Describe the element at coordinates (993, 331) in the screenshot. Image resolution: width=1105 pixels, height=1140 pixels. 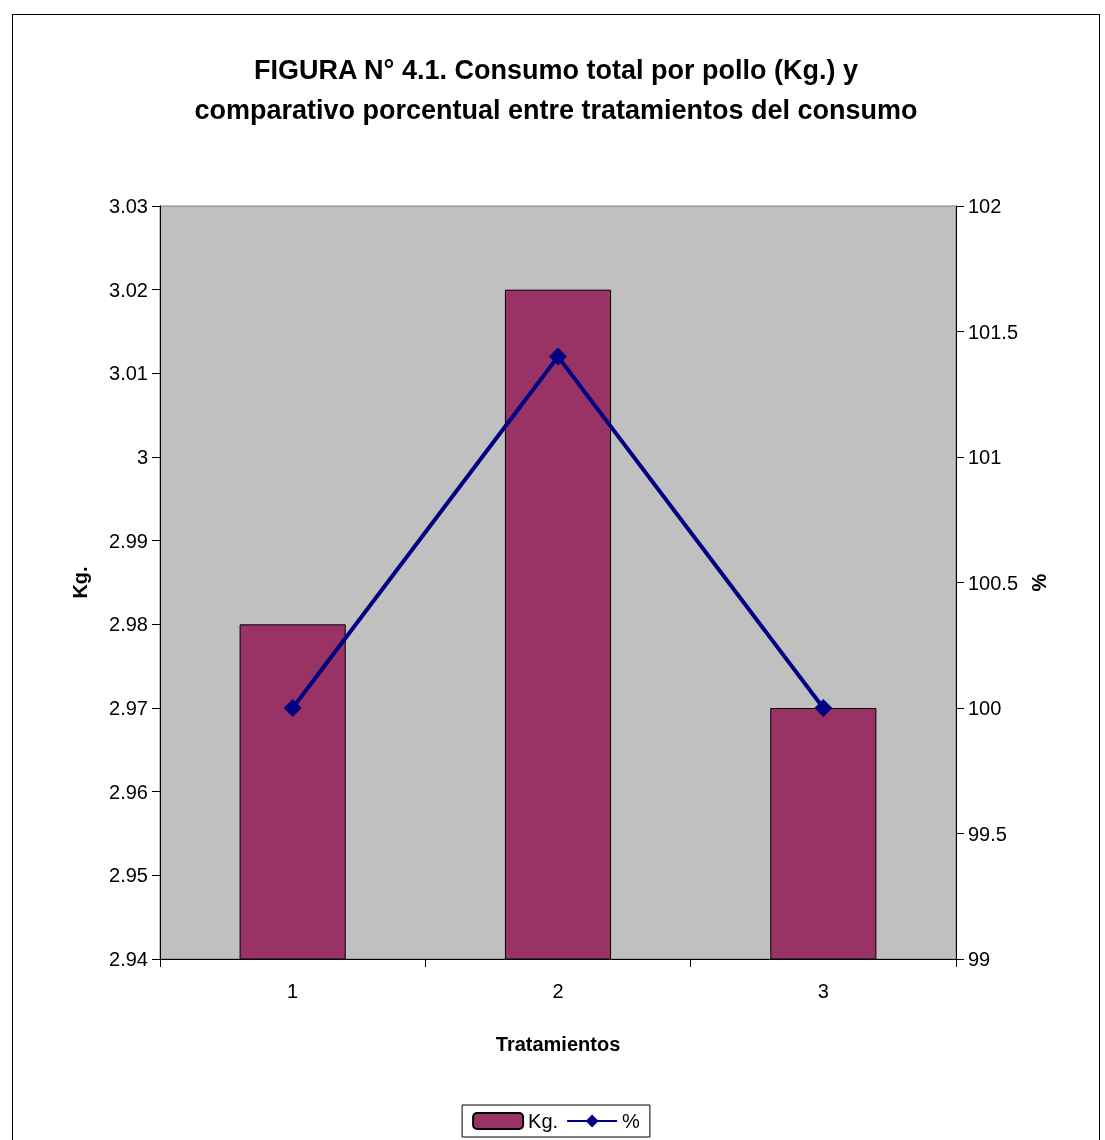
I see `y2-tick-label: 101.5` at that location.